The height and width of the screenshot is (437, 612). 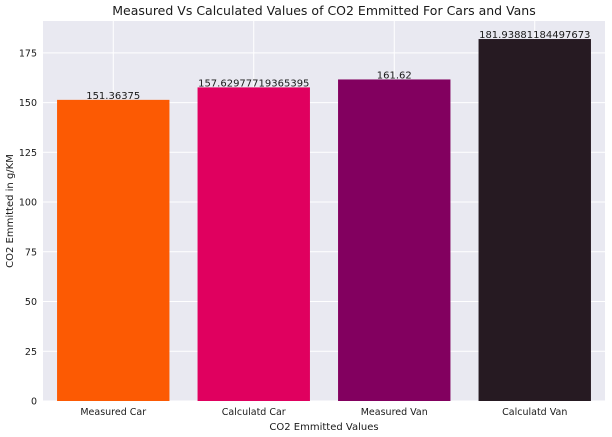 I want to click on x-tick-label: Calculatd Van, so click(x=534, y=412).